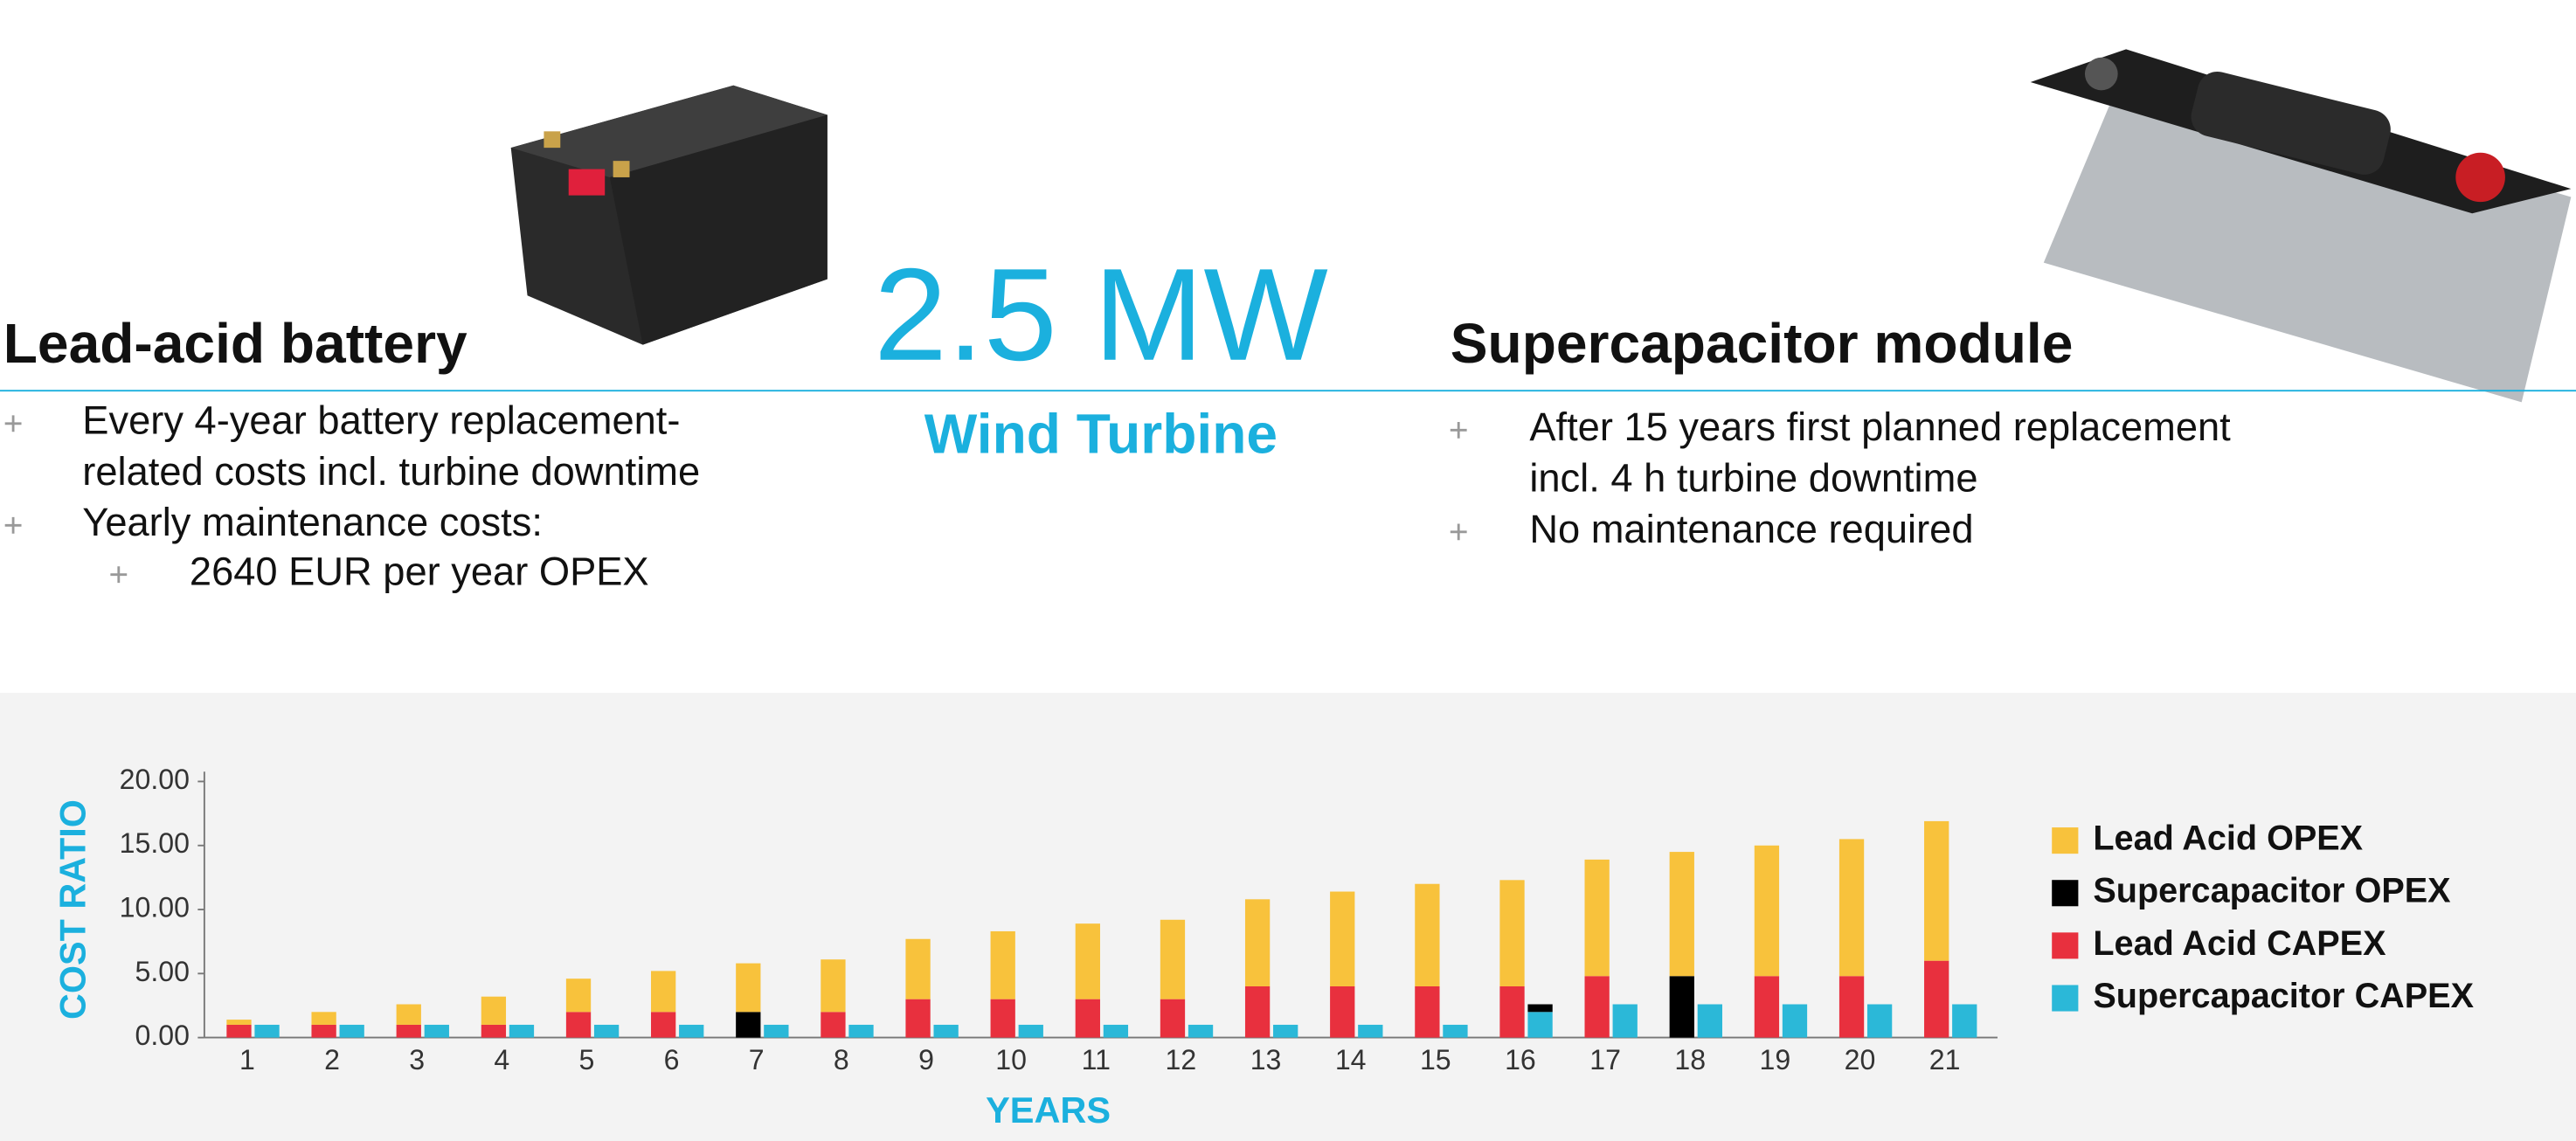  What do you see at coordinates (1751, 529) in the screenshot?
I see `bullet-text: No maintenance required` at bounding box center [1751, 529].